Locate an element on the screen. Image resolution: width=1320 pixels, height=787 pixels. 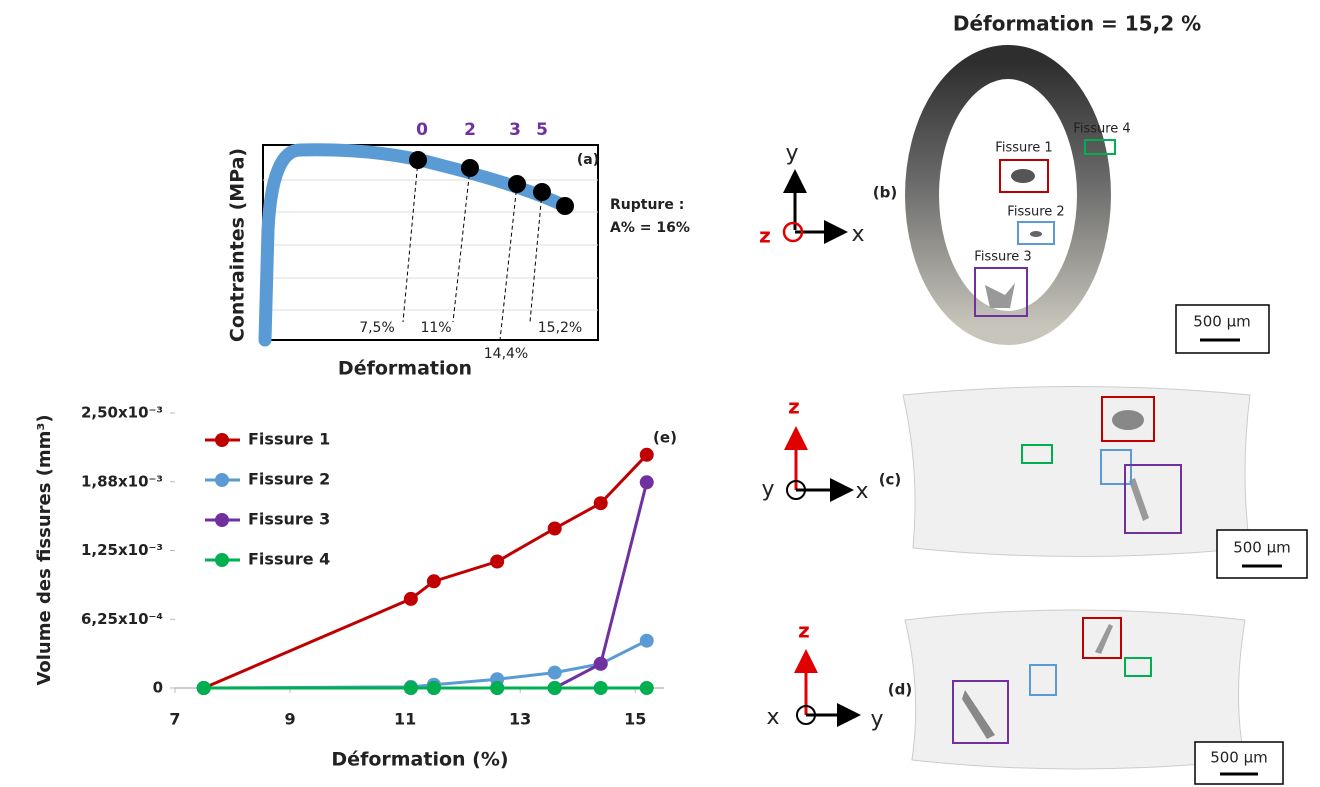
x-tick-label: 7 is located at coordinates (174, 719).